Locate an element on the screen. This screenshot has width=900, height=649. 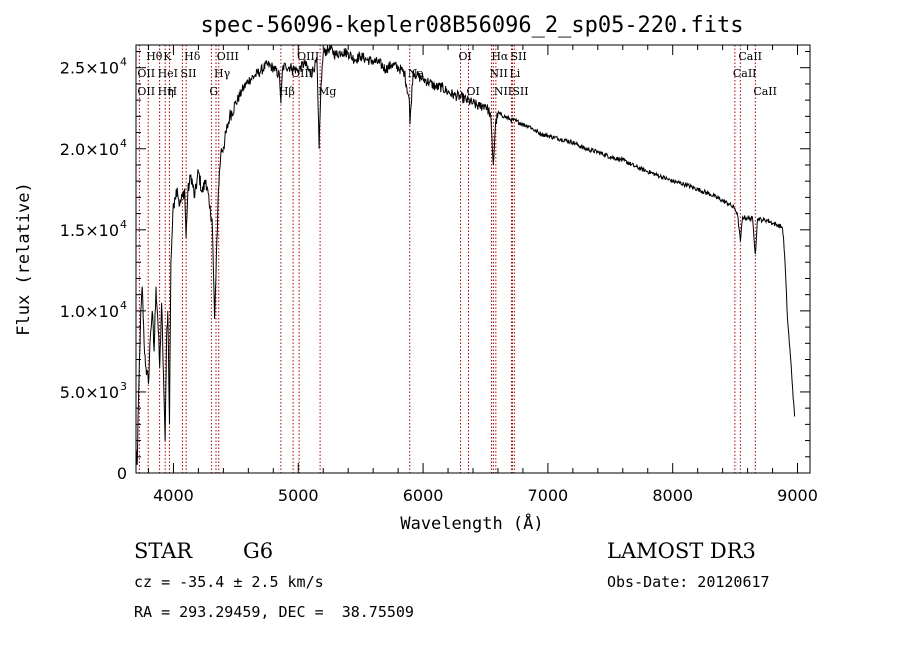
marker-label-4: HeI is located at coordinates (168, 73).